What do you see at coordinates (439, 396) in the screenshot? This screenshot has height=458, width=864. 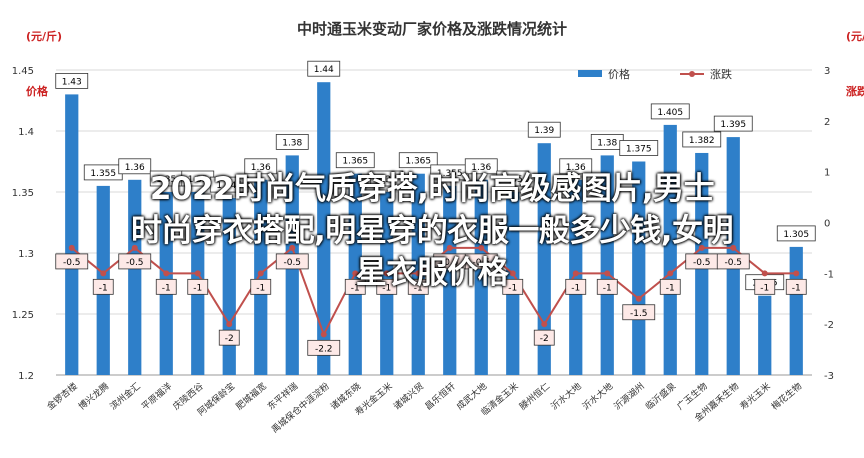 I see `x-tick-label: 昌乐恒轩` at bounding box center [439, 396].